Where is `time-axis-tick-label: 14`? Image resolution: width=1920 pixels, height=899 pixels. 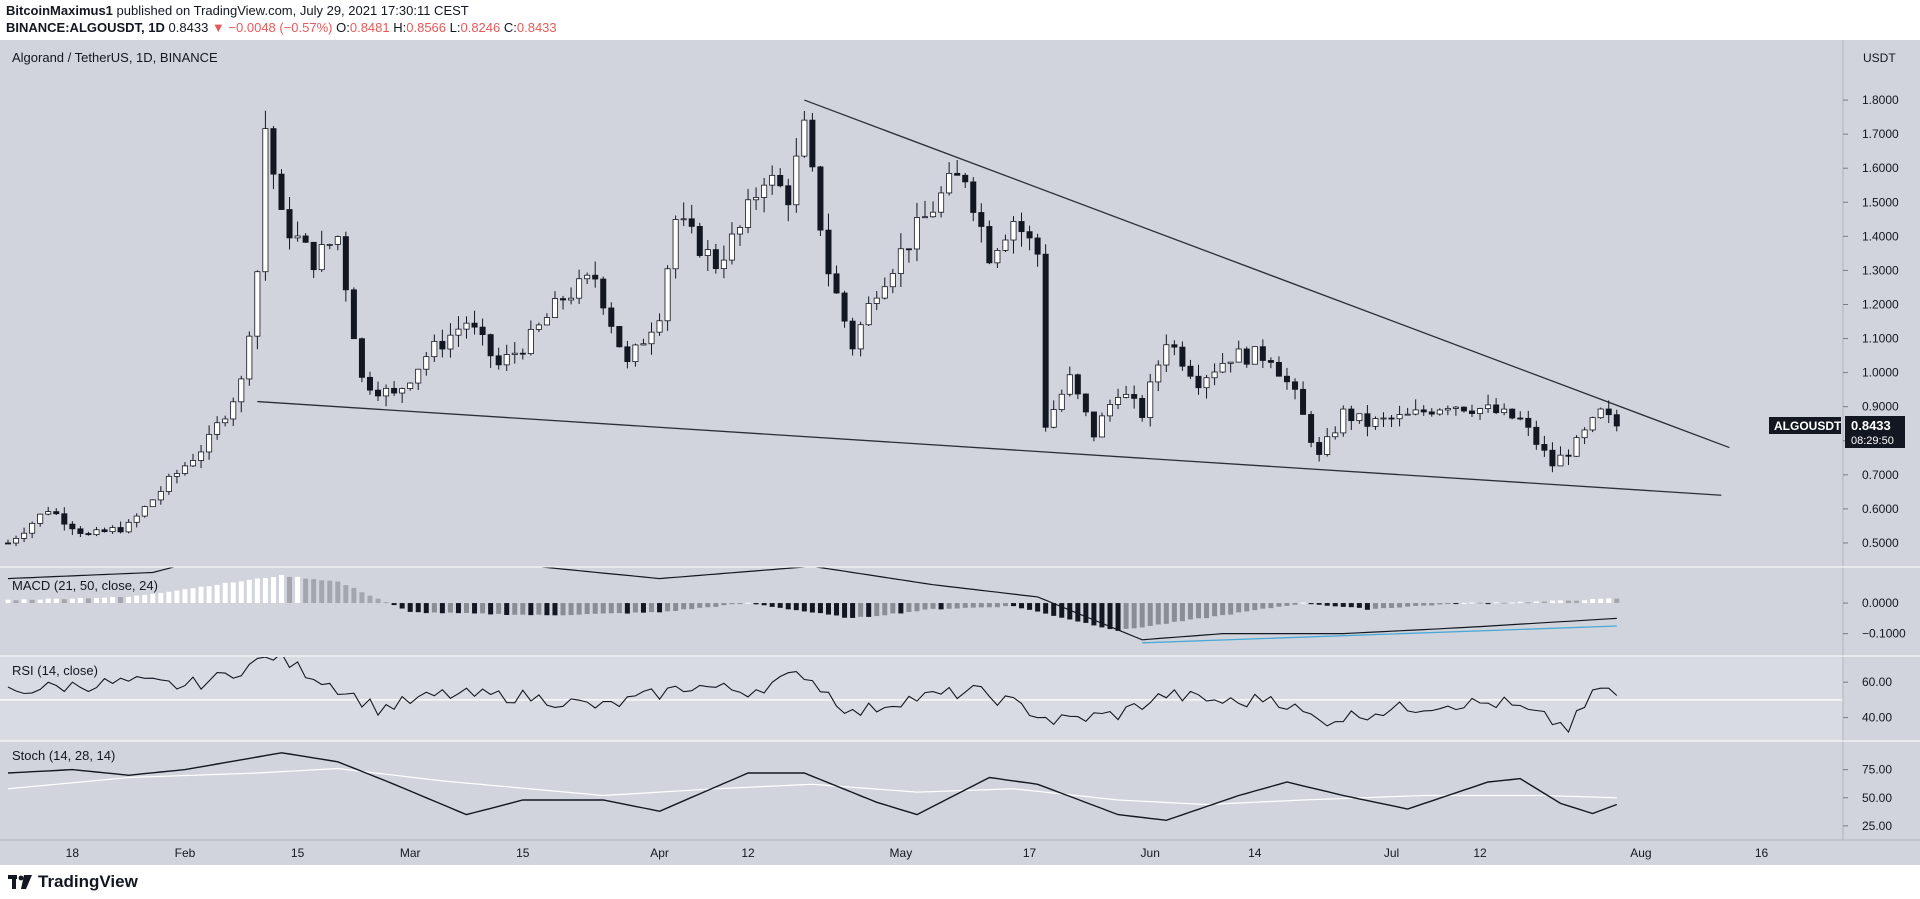 time-axis-tick-label: 14 is located at coordinates (1255, 853).